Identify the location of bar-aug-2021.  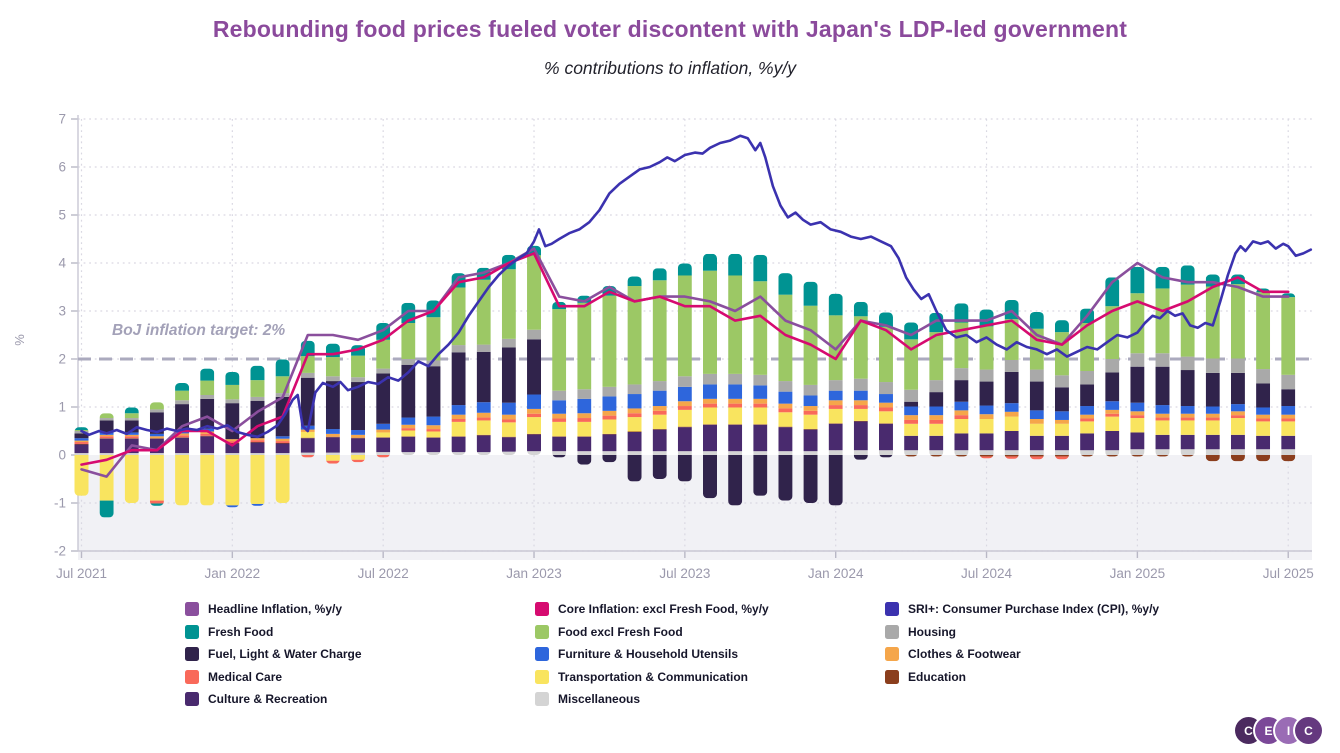
(106, 465).